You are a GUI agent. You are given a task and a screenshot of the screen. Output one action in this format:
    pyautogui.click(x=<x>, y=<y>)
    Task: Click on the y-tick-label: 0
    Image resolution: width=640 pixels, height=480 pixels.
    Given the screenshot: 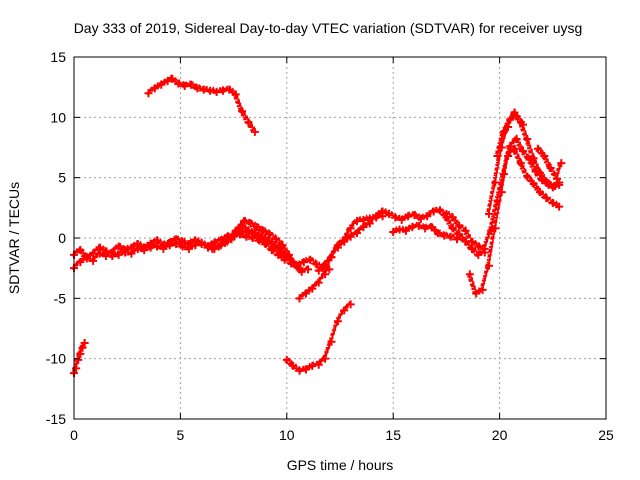 What is the action you would take?
    pyautogui.click(x=62, y=238)
    